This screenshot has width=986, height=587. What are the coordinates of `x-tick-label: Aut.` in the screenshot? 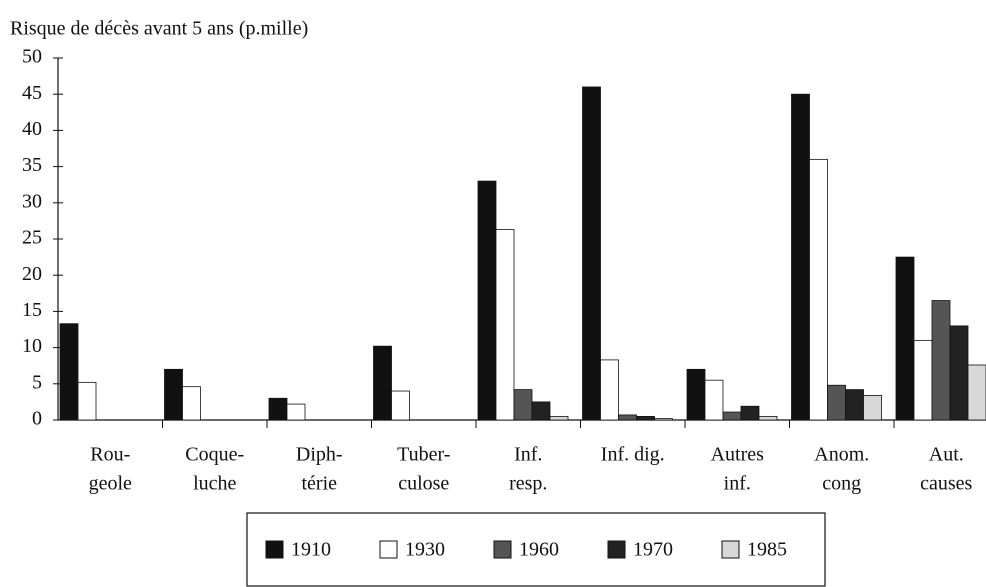 It's located at (946, 455).